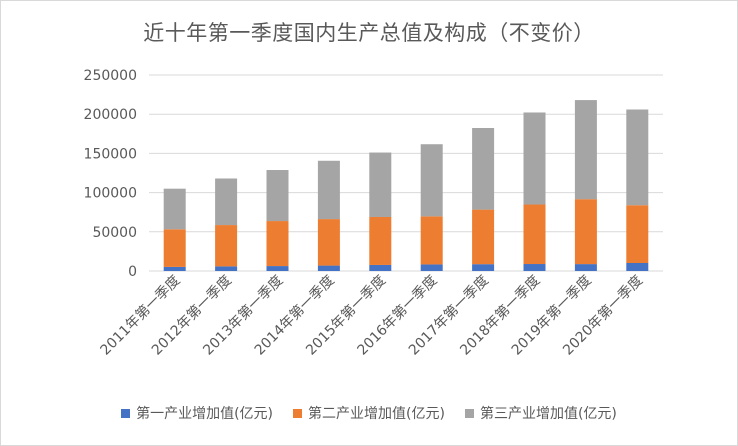 The image size is (738, 446). Describe the element at coordinates (469, 413) in the screenshot. I see `legend-swatch-tertiary` at that location.